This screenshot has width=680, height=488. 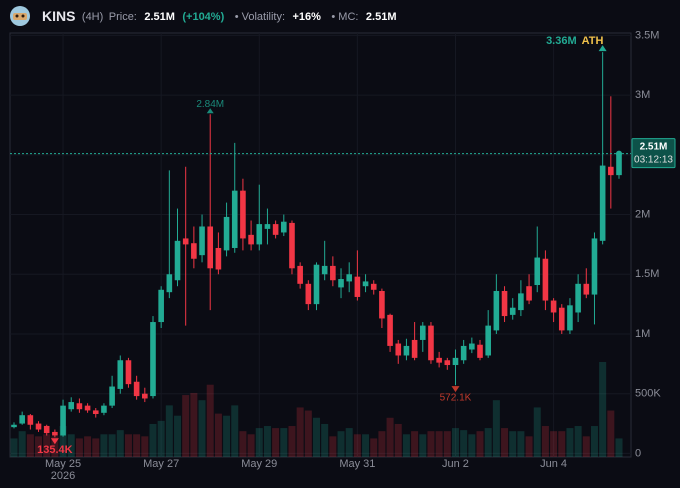 I want to click on x-tick-label: Jun 2, so click(x=455, y=464).